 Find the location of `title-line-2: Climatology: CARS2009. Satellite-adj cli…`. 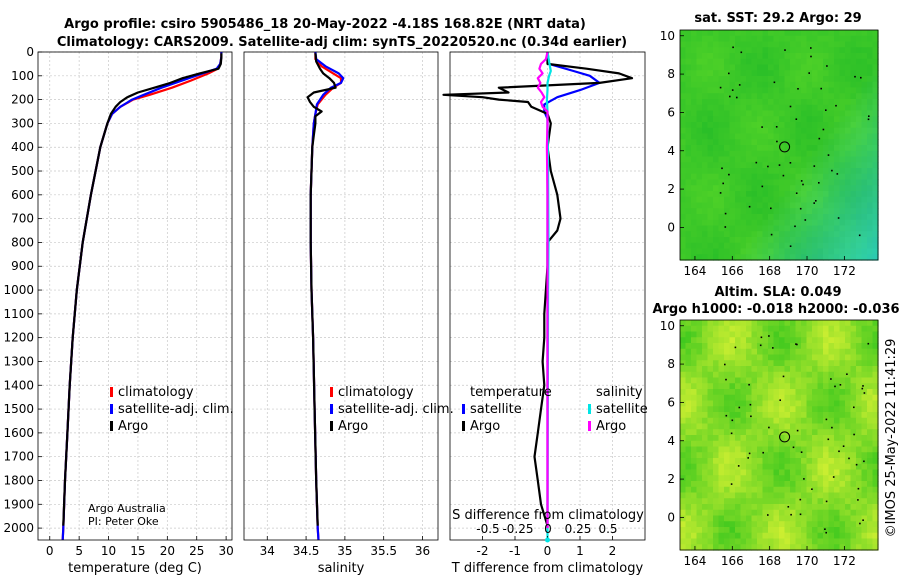

title-line-2: Climatology: CARS2009. Satellite-adj cli… is located at coordinates (342, 42).